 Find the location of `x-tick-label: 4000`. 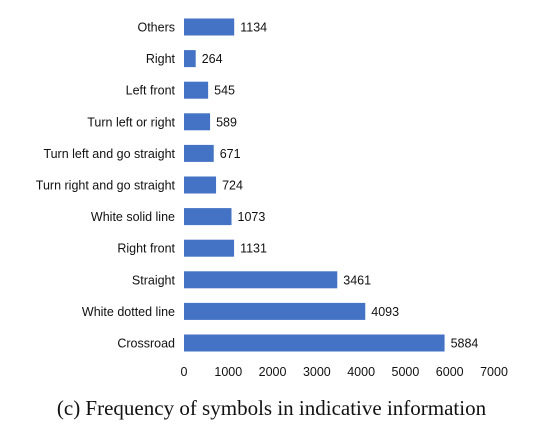

x-tick-label: 4000 is located at coordinates (361, 372).